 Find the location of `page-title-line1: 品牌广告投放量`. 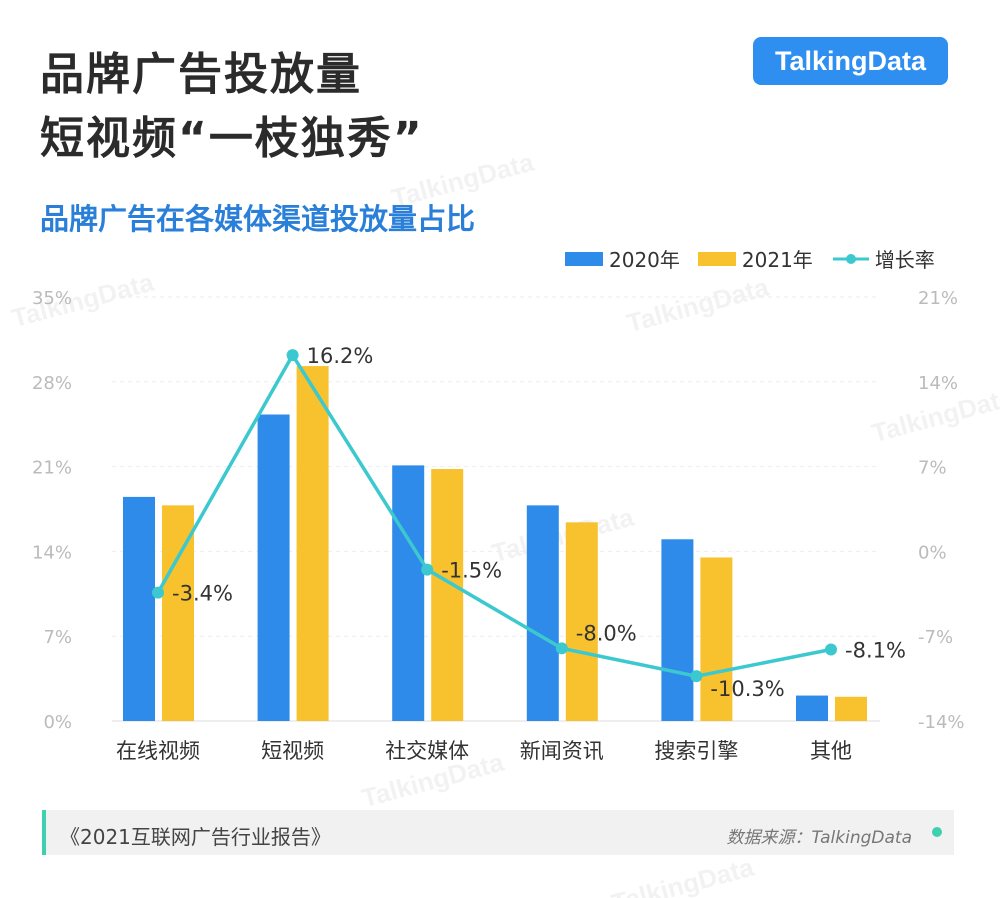

page-title-line1: 品牌广告投放量 is located at coordinates (201, 74).